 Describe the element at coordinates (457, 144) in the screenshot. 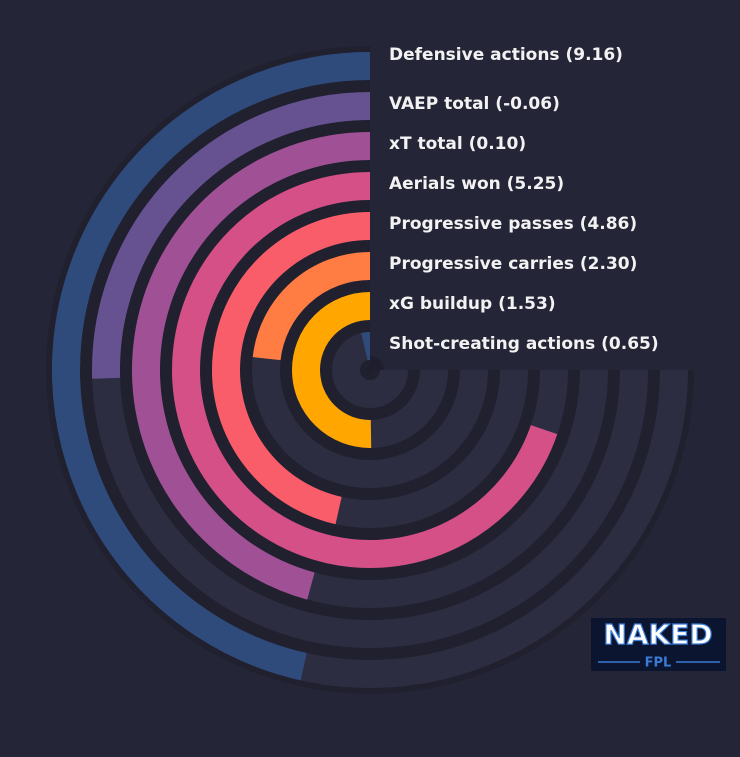

I see `bar-label: xT total (0.10)` at that location.